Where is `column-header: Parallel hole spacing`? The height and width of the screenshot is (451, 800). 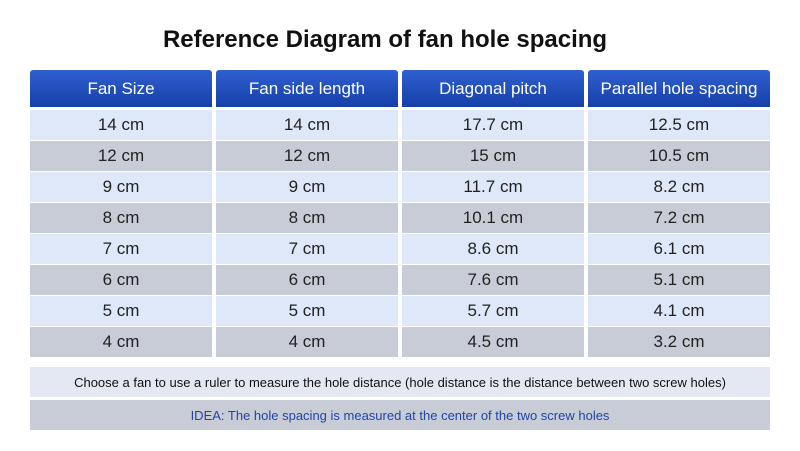 column-header: Parallel hole spacing is located at coordinates (679, 88).